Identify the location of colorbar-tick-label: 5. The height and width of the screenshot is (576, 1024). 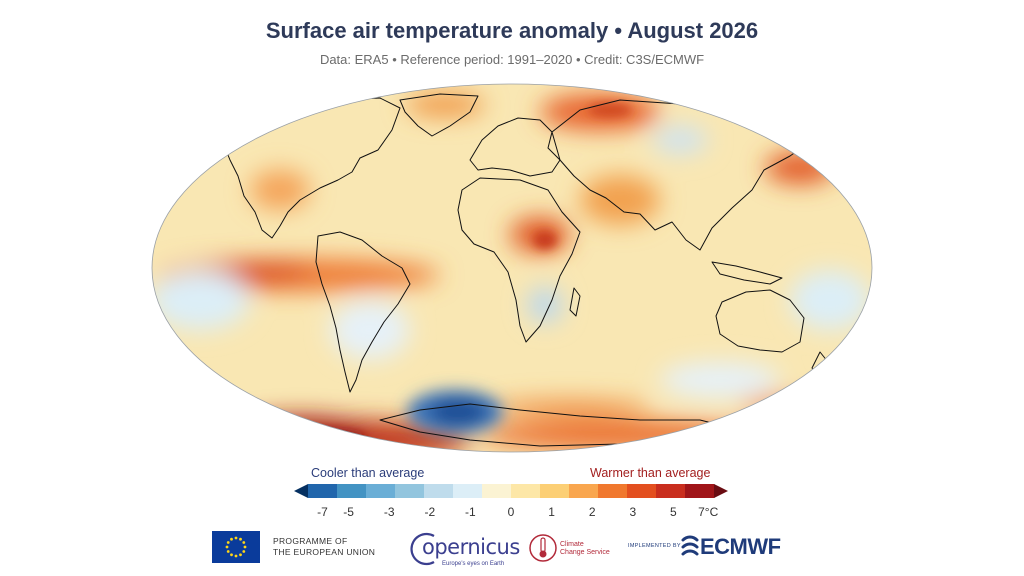
(673, 512).